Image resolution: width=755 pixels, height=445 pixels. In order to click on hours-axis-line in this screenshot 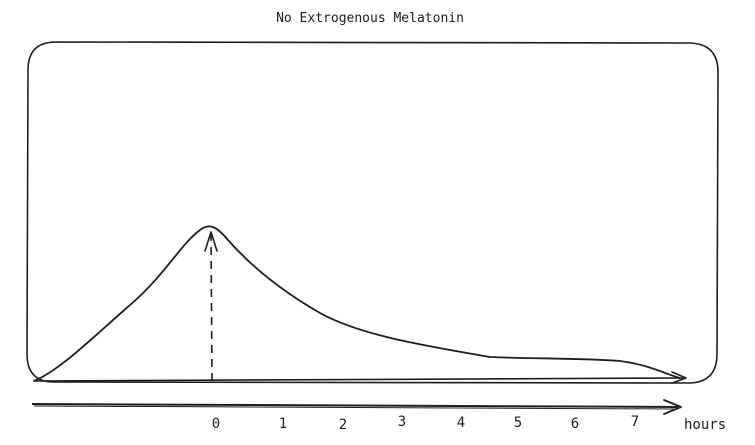, I will do `click(355, 405)`.